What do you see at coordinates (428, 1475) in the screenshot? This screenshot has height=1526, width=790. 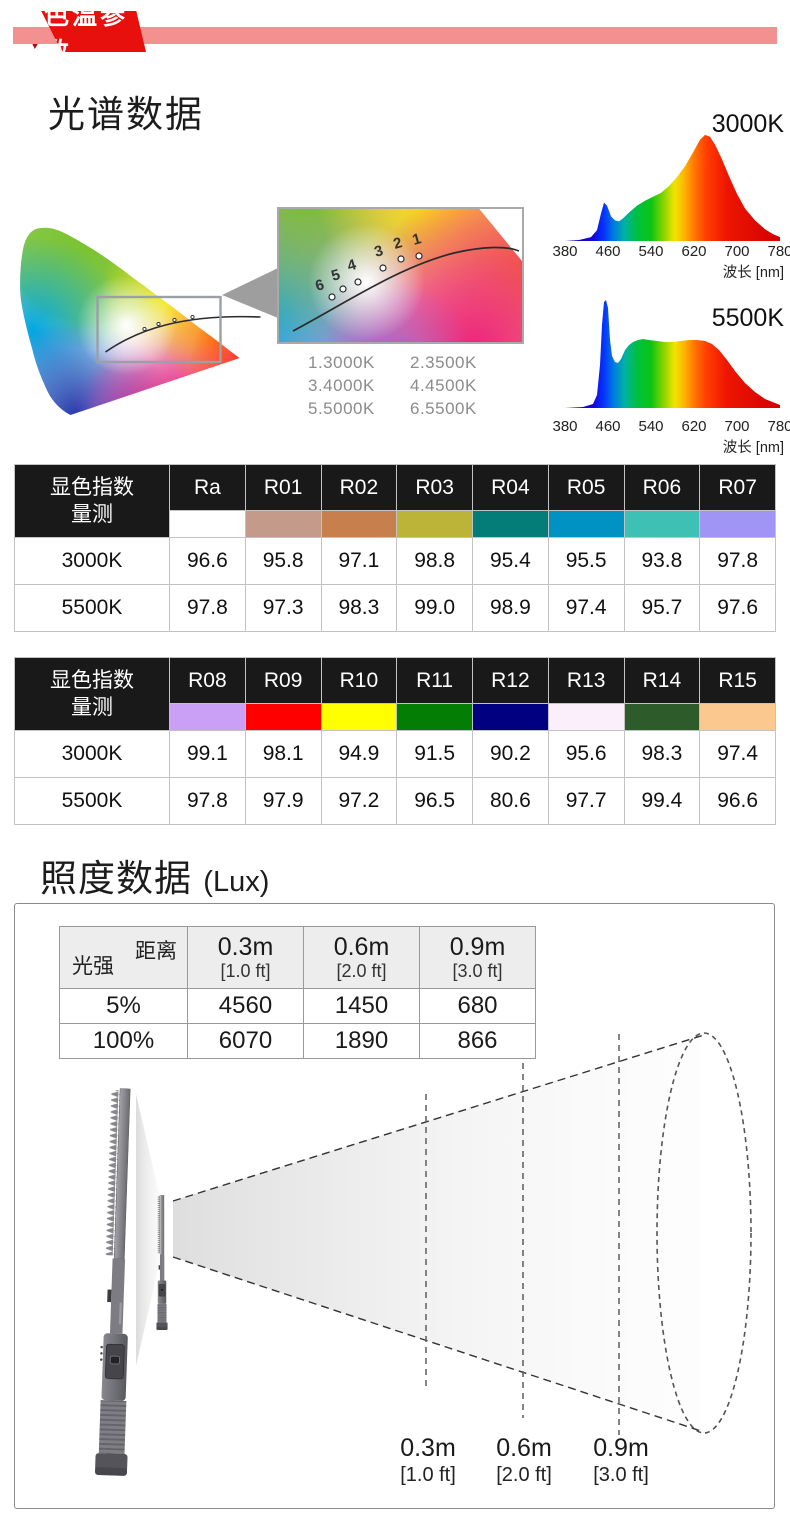 I see `distance-ft: [1.0 ft]` at bounding box center [428, 1475].